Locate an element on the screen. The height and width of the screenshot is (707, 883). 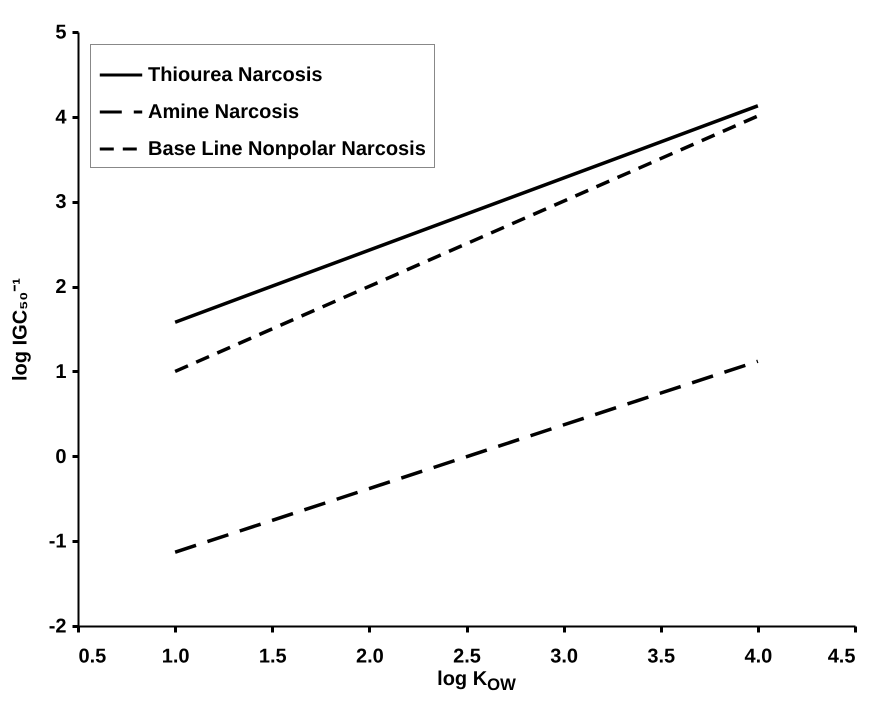
x-axis-title: log K$_{OW}$ is located at coordinates (476, 681).